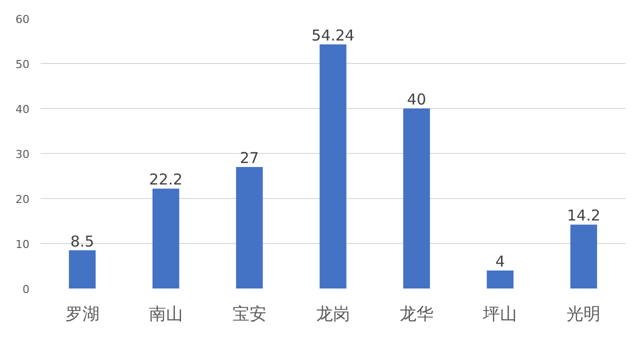  I want to click on y-tick-label: 20, so click(23, 199).